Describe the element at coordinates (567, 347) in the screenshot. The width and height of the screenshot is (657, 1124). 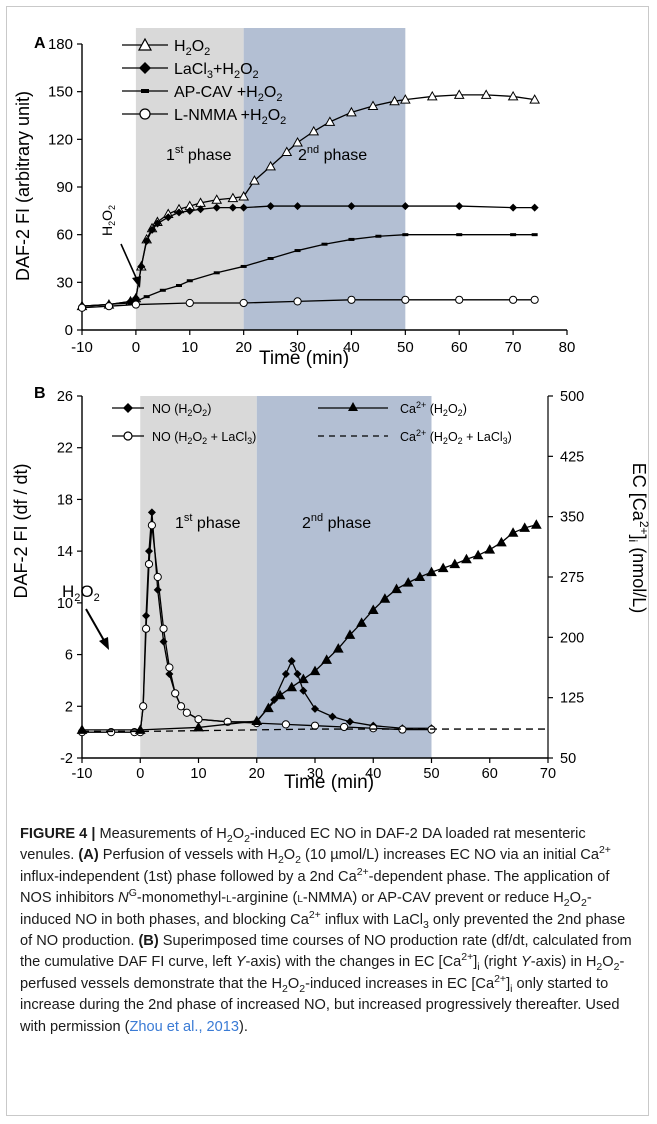
I see `panel-a-xtick-label: 80` at that location.